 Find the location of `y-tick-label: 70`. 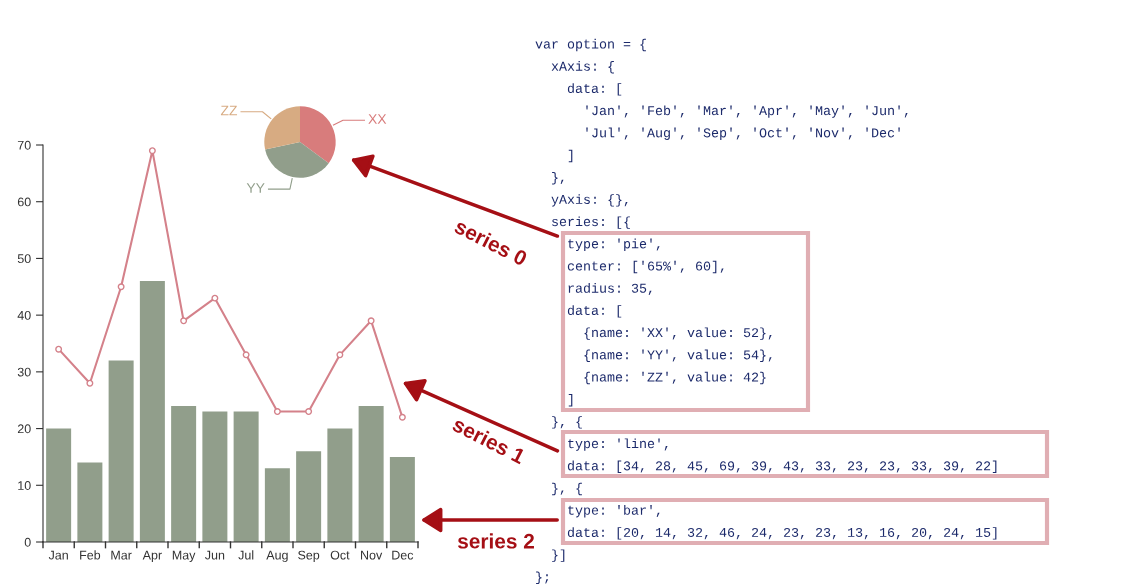

y-tick-label: 70 is located at coordinates (24, 145).